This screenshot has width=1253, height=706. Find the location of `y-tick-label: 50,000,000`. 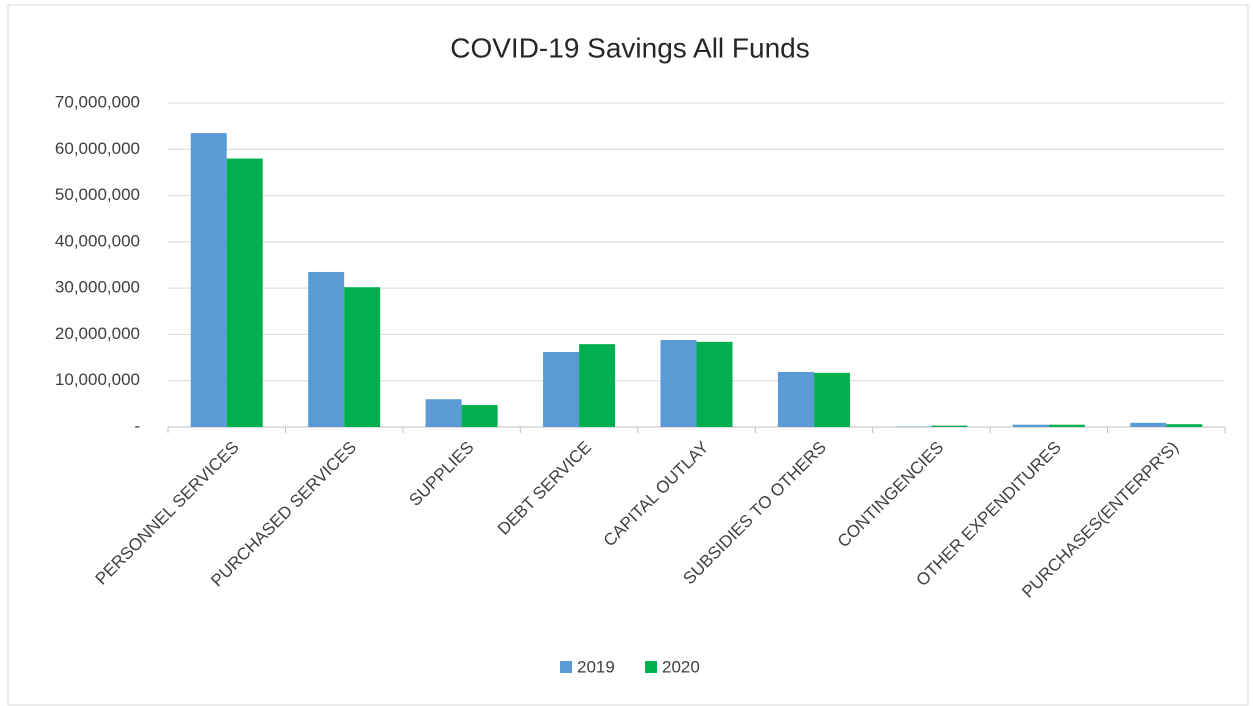

y-tick-label: 50,000,000 is located at coordinates (97, 194).